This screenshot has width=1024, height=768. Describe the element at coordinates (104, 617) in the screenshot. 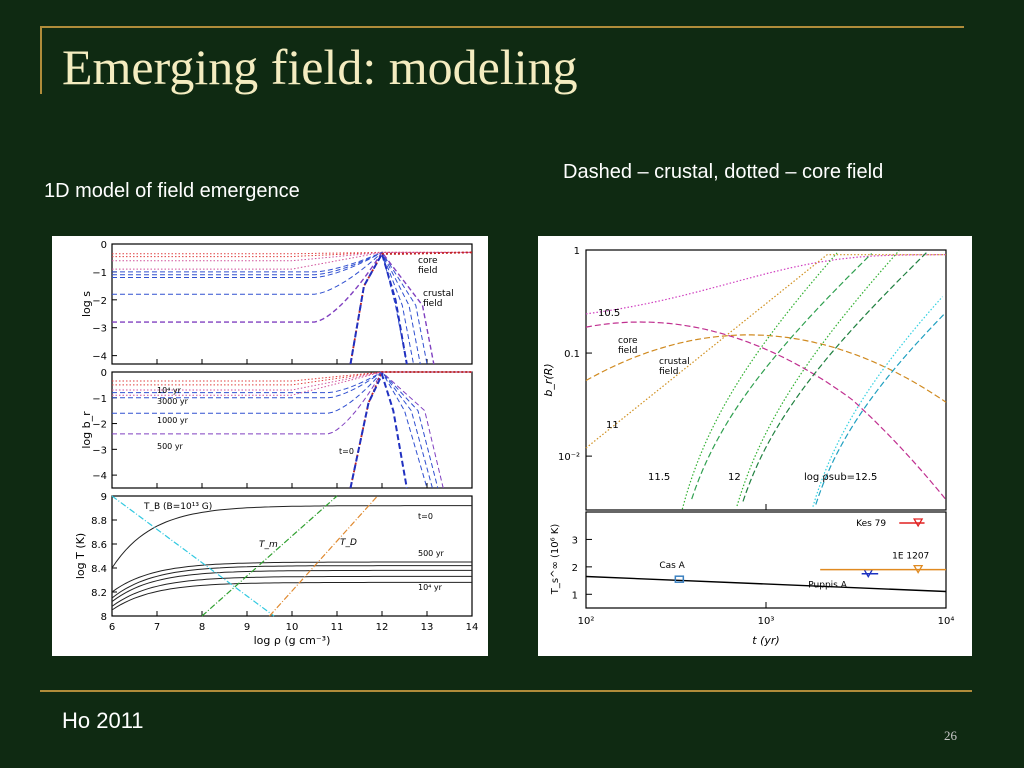

I see `panel-c-tick-label: 8` at that location.